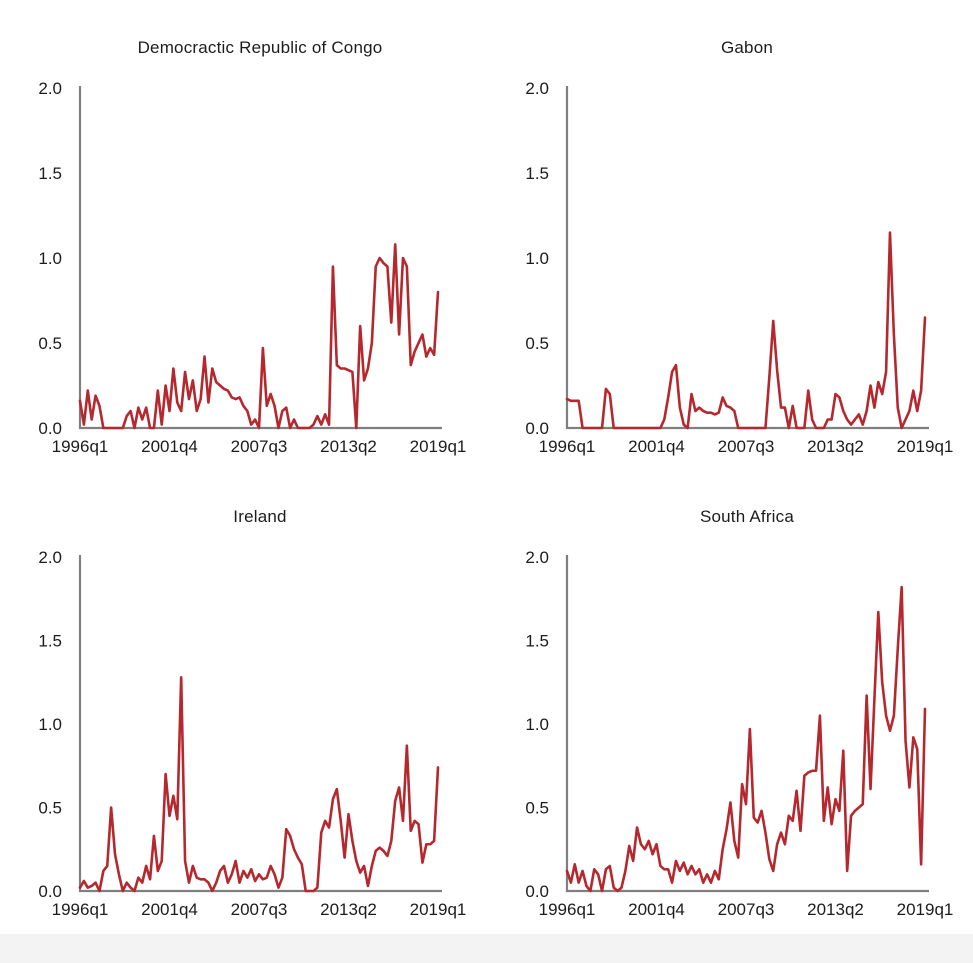 The image size is (973, 963). I want to click on chart-title-south-africa: South Africa, so click(747, 516).